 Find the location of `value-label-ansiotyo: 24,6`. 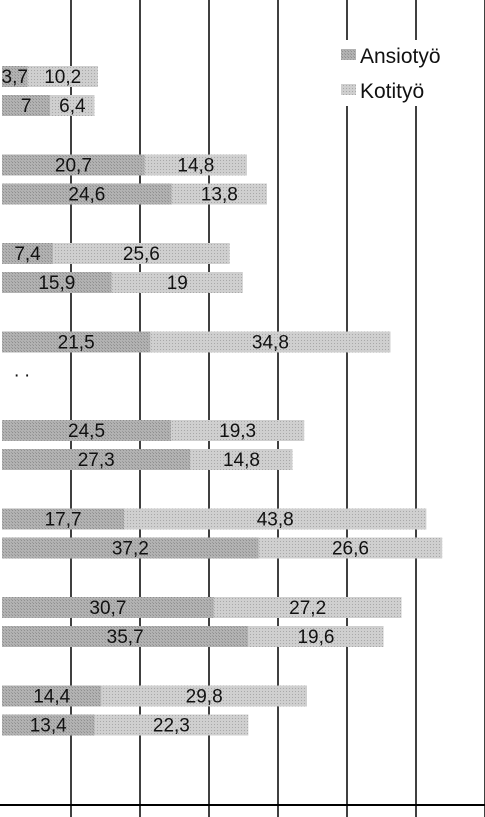

value-label-ansiotyo: 24,6 is located at coordinates (86, 195).